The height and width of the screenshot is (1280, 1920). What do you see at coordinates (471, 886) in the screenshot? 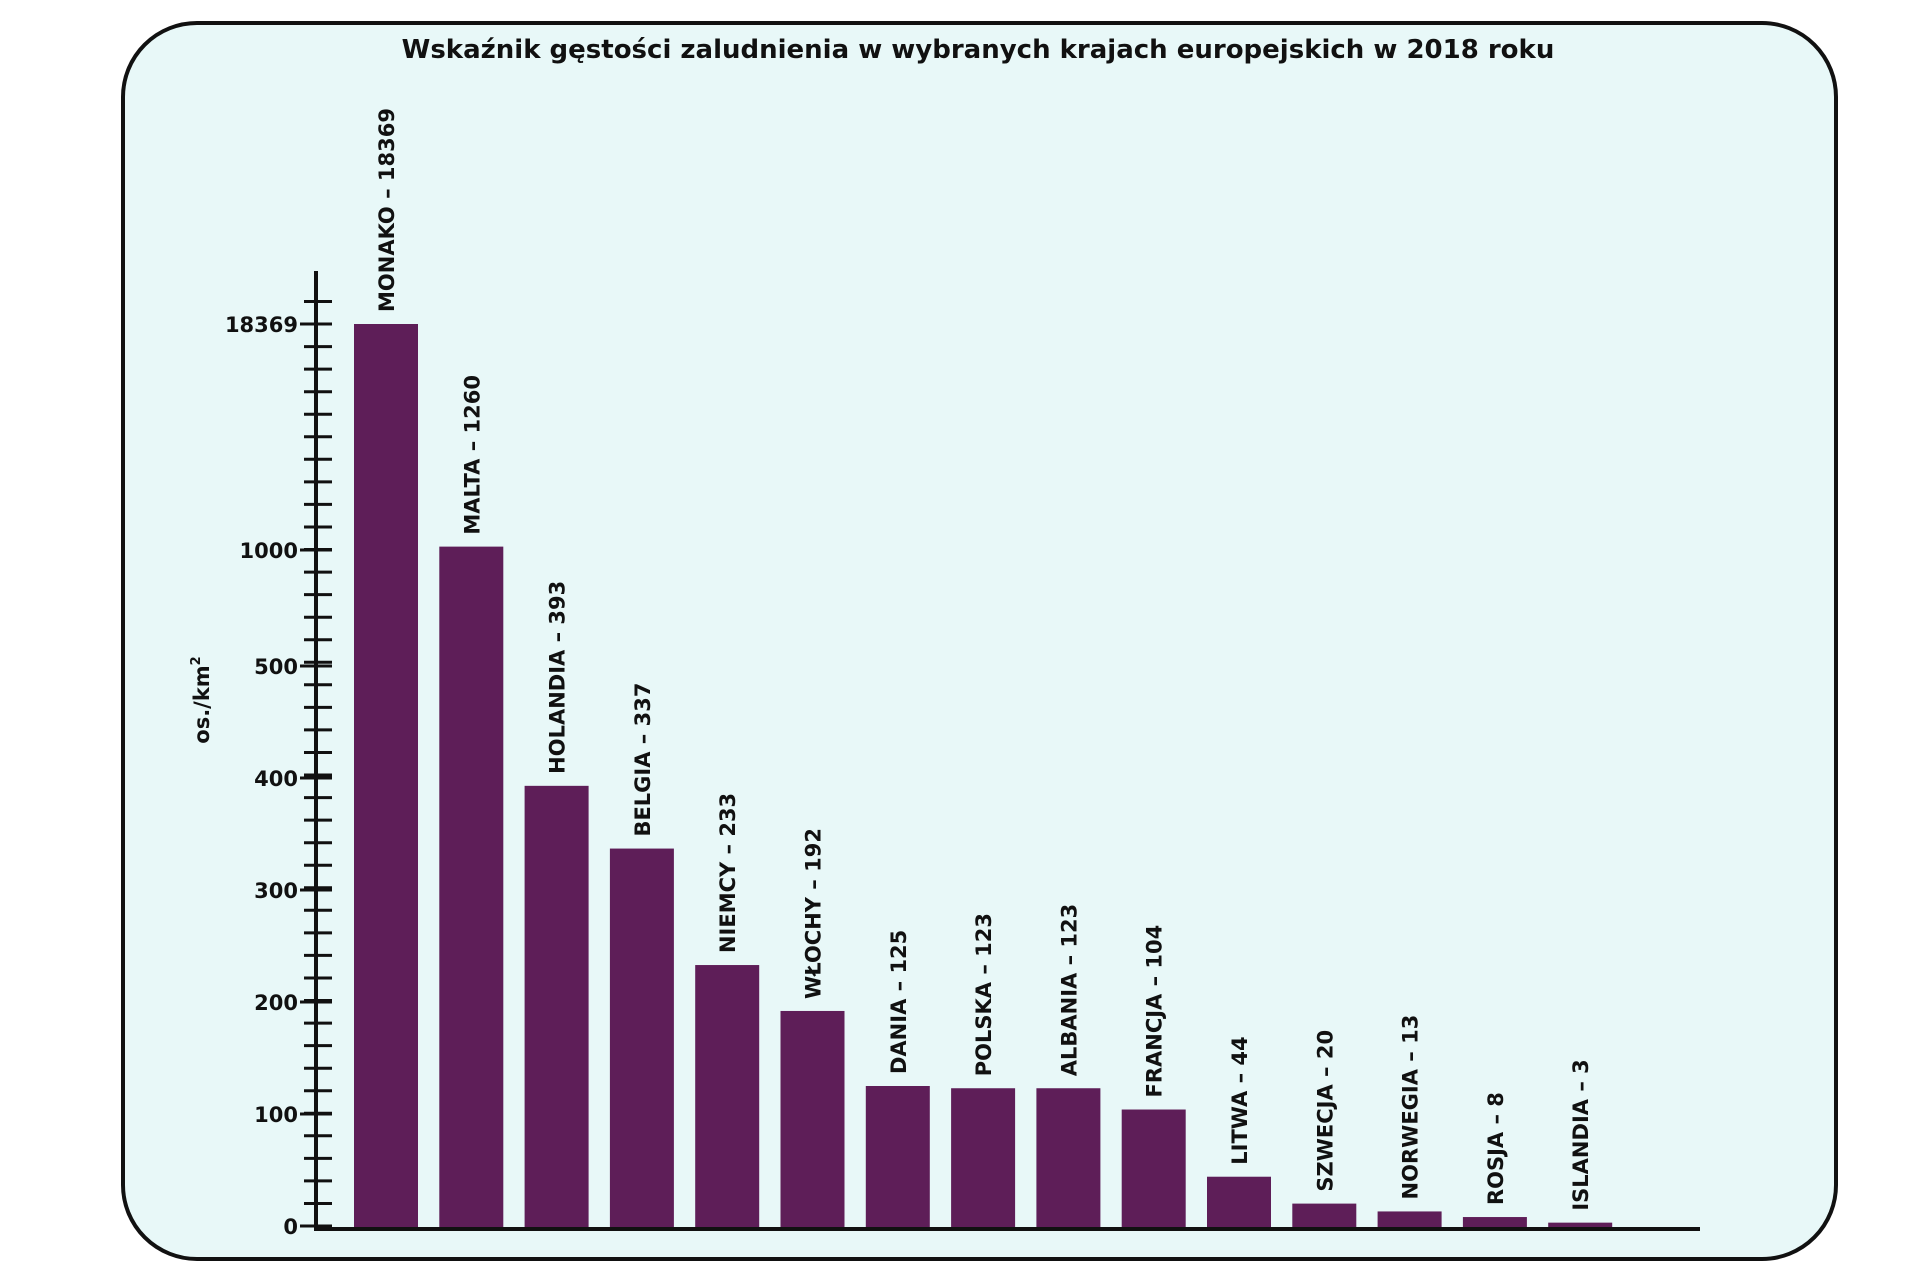
I see `bar-malta` at bounding box center [471, 886].